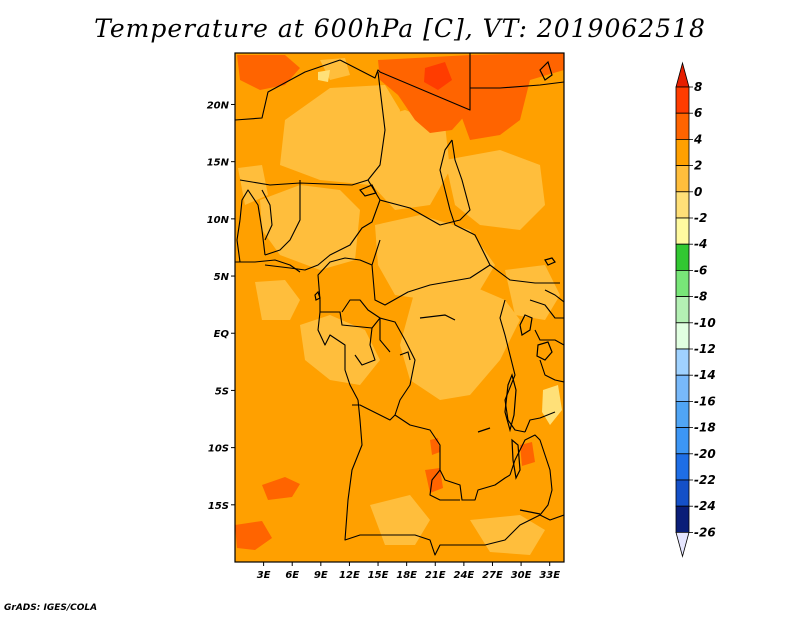 Image resolution: width=800 pixels, height=618 pixels. What do you see at coordinates (698, 192) in the screenshot?
I see `colorbar-label-4: 0` at bounding box center [698, 192].